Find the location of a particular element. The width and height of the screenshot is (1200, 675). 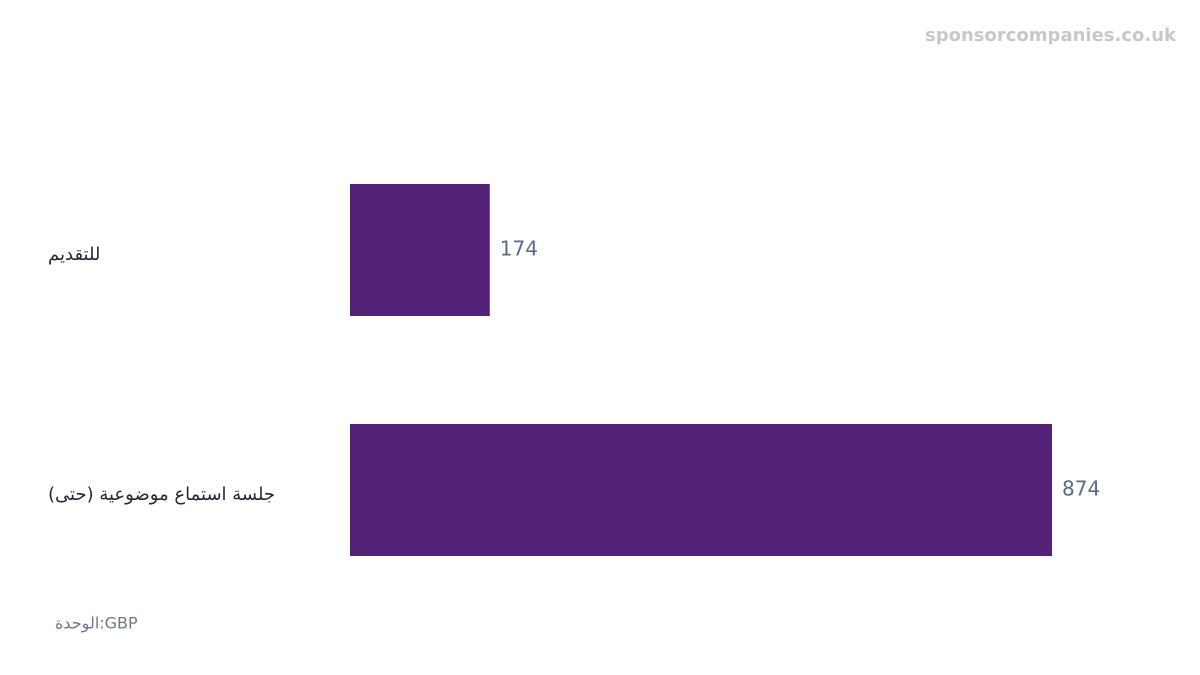

category-label: للتقديم is located at coordinates (74, 254).